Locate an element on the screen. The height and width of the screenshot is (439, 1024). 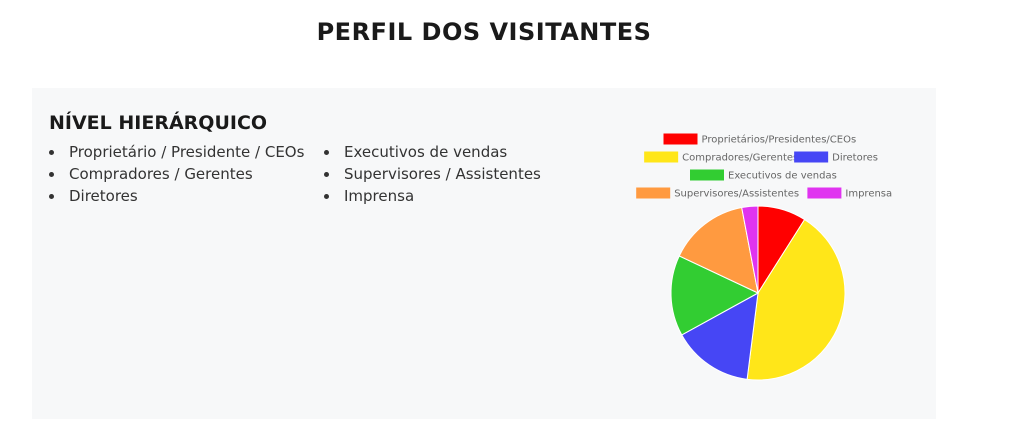
legend-label: Diretores is located at coordinates (855, 158).